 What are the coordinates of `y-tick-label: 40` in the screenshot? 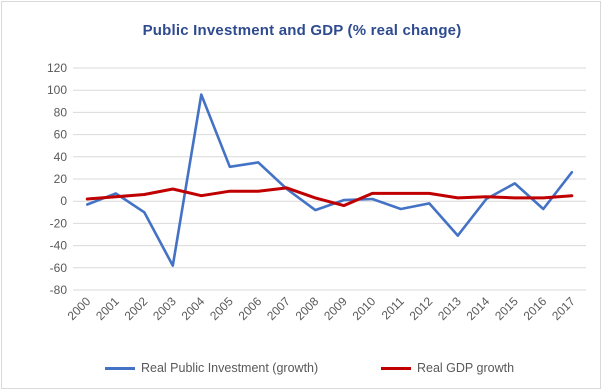 It's located at (61, 157).